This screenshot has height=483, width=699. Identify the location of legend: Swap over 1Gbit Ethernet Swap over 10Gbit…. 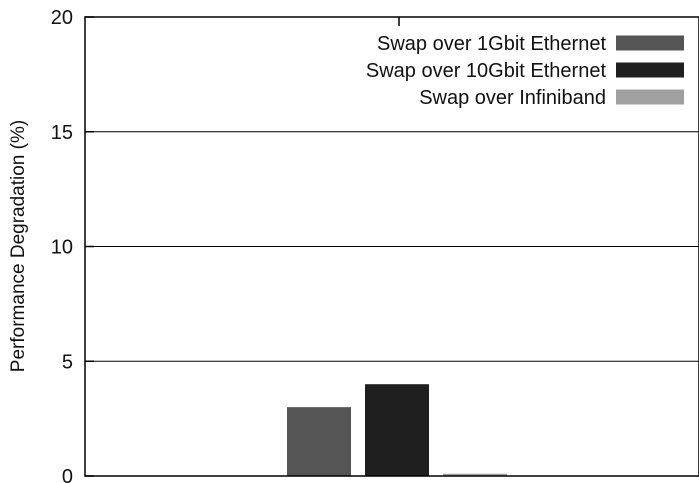
(525, 71).